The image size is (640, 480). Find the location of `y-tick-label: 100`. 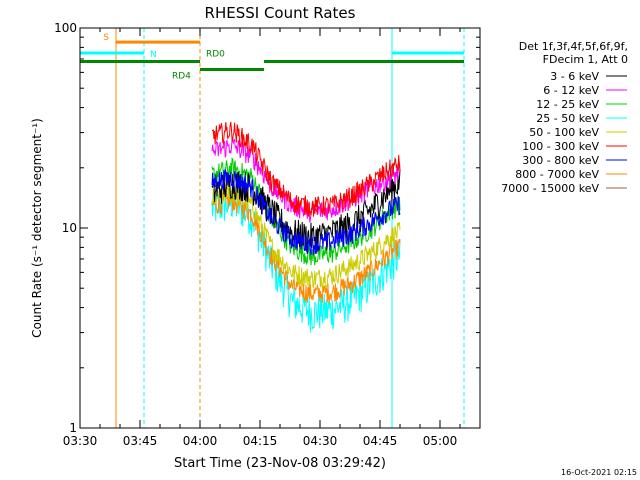

y-tick-label: 100 is located at coordinates (65, 28).